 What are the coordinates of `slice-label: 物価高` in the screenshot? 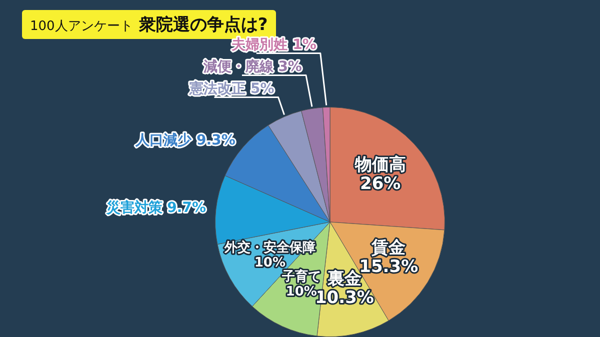 It's located at (380, 164).